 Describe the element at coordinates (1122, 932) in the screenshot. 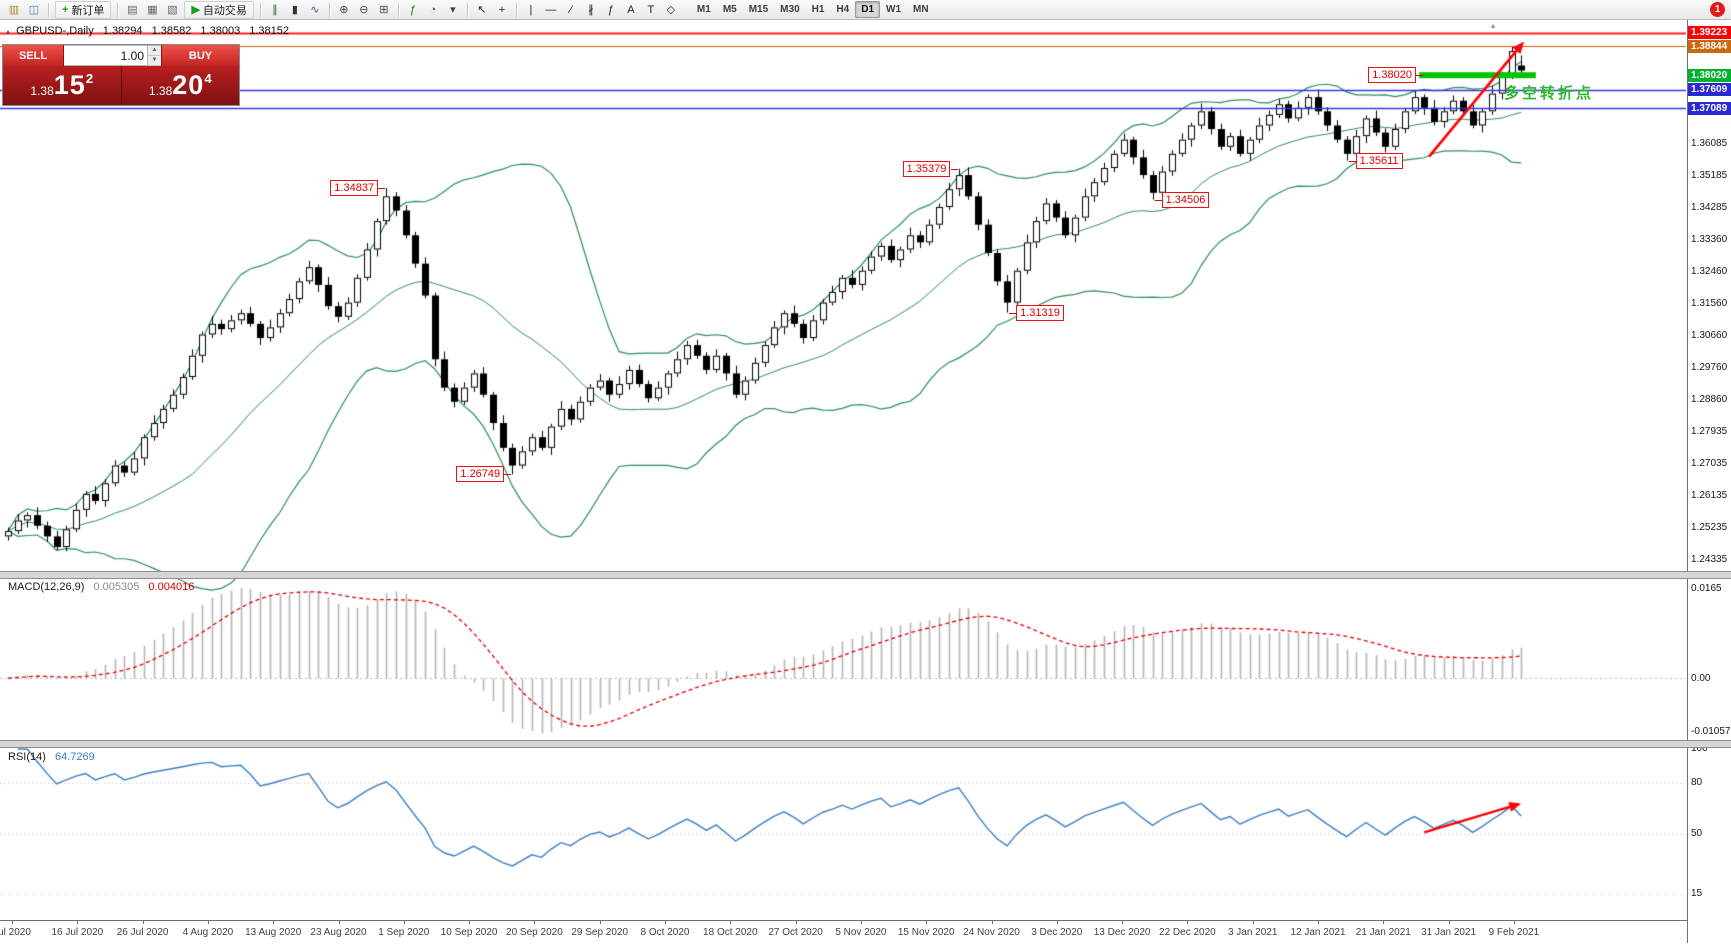

I see `date-label: 13 Dec 2020` at that location.